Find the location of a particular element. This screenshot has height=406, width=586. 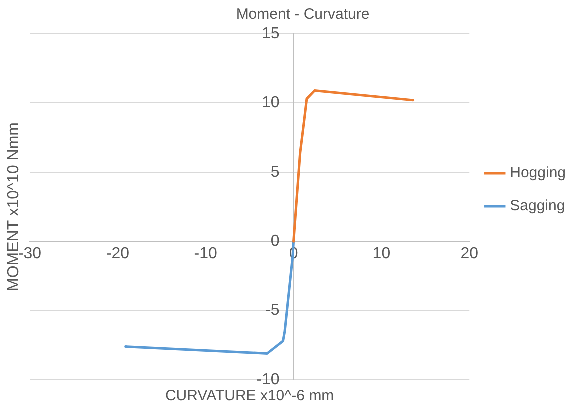

legend-label: Hogging is located at coordinates (538, 173).